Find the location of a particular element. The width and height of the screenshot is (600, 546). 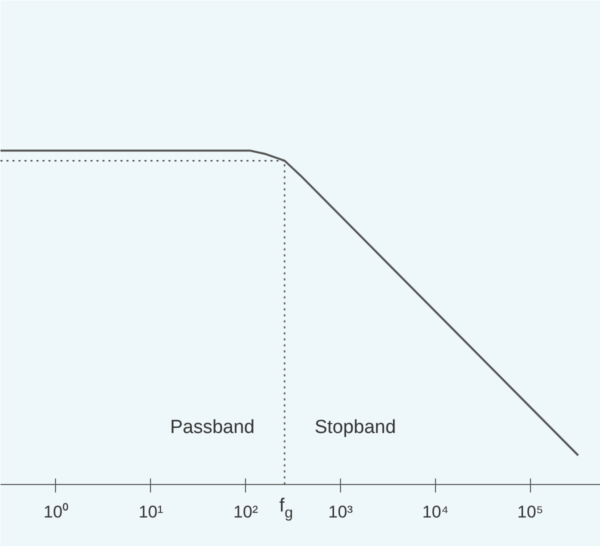

x-tick-label: 10¹ is located at coordinates (151, 512).